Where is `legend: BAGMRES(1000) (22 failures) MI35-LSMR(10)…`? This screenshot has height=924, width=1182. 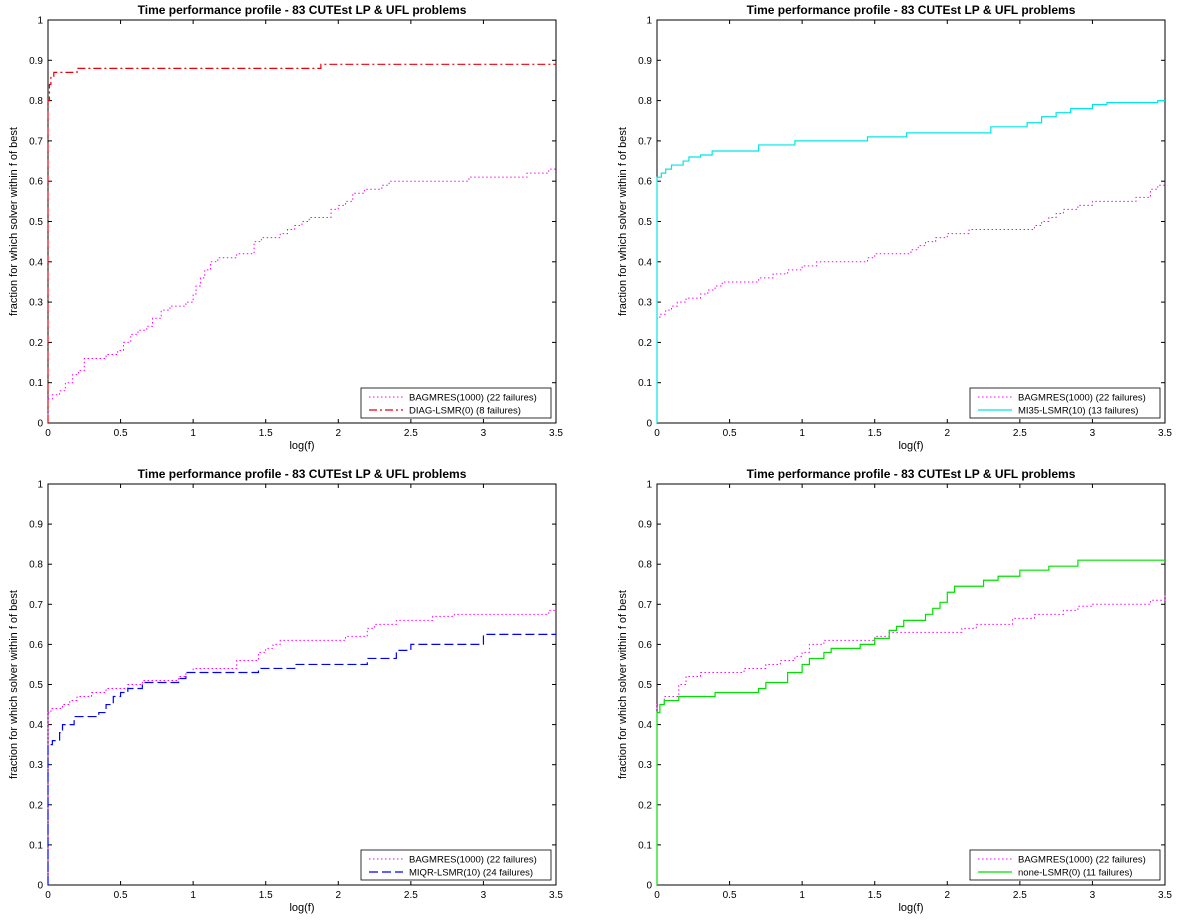 legend: BAGMRES(1000) (22 failures) MI35-LSMR(10)… is located at coordinates (1065, 403).